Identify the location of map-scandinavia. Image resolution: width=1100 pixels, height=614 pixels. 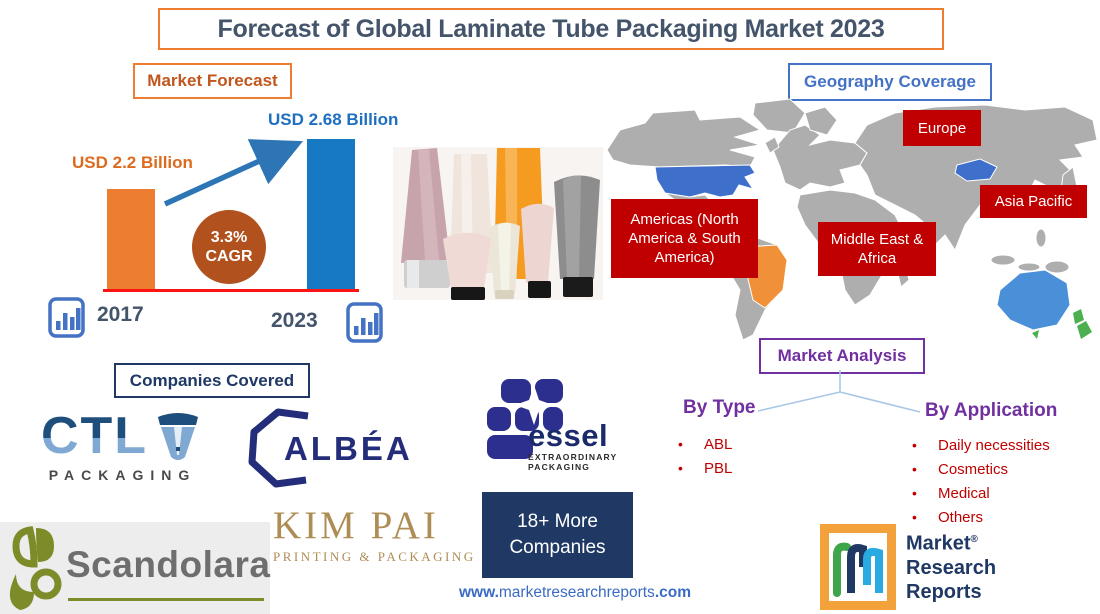
(821, 121).